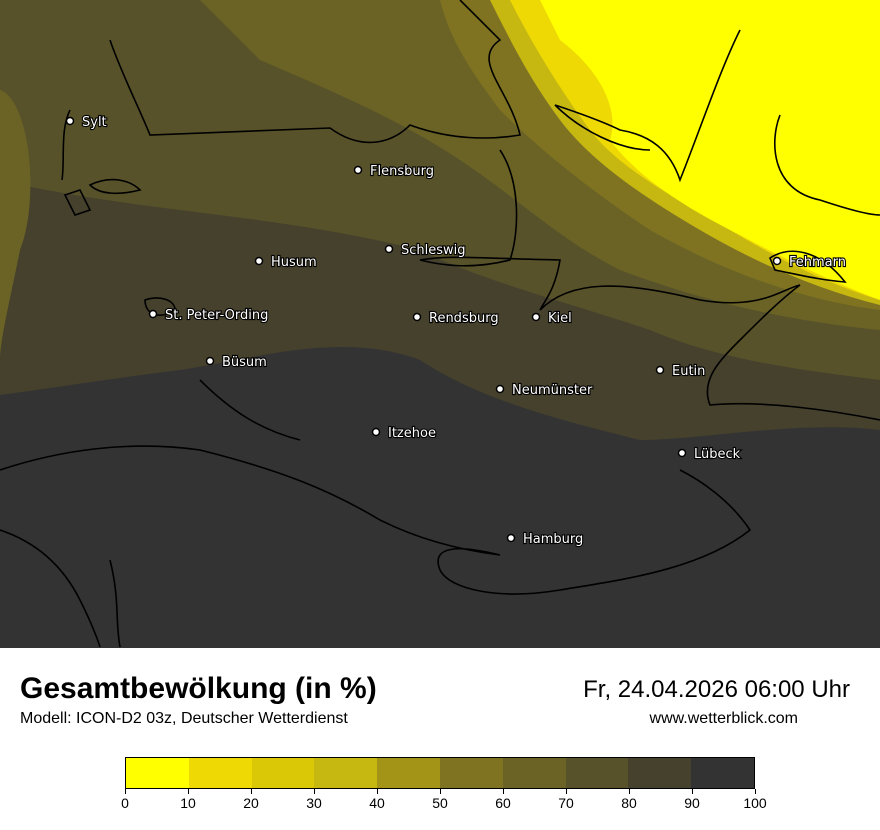  I want to click on legend-ticks: 0 10 20 30 40 50 60 70 80 90 100, so click(444, 804).